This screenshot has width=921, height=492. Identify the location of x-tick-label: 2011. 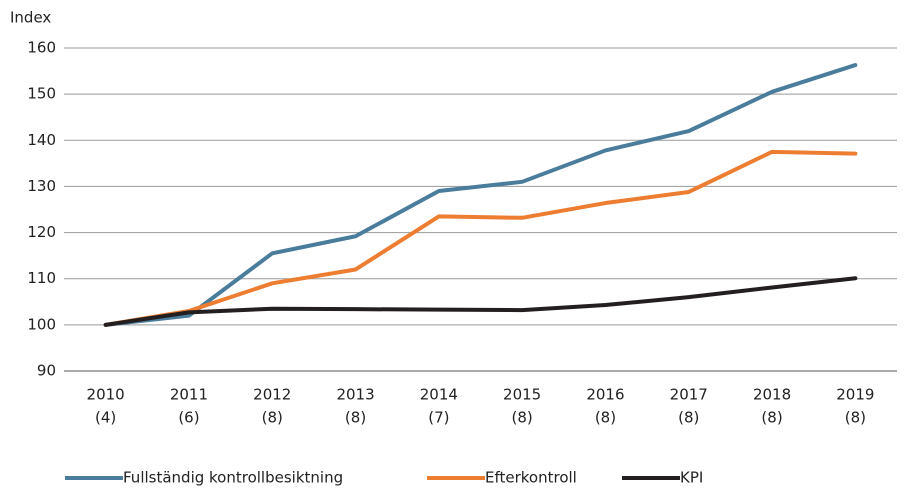
(189, 395).